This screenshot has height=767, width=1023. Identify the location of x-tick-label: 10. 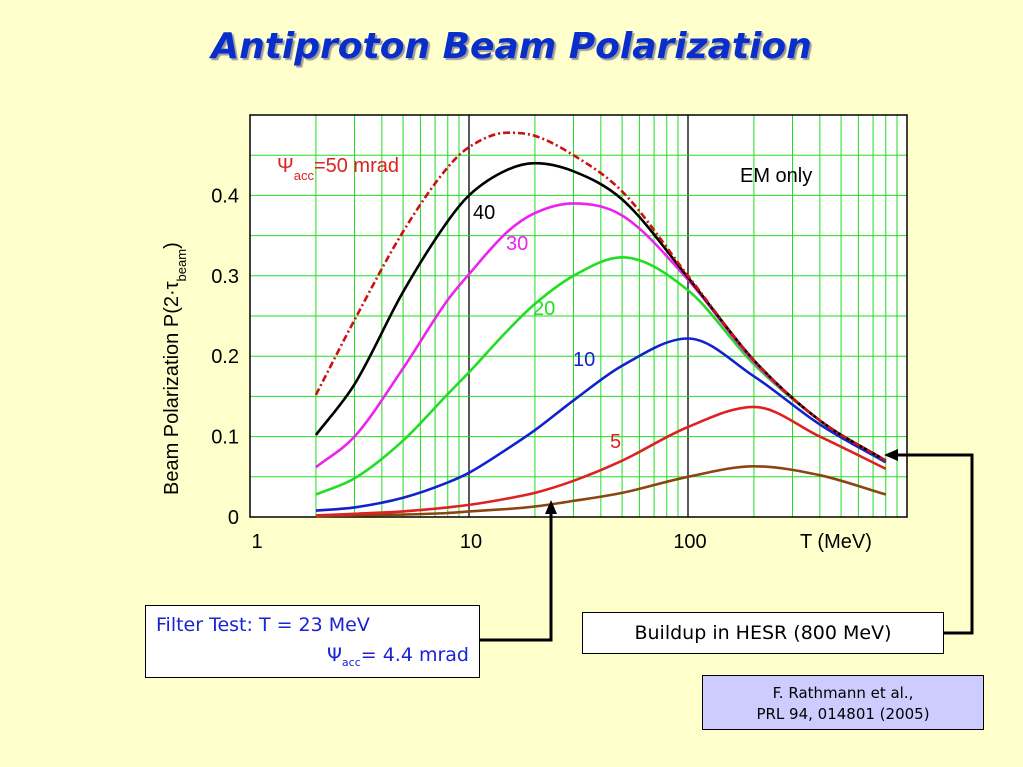
(471, 542).